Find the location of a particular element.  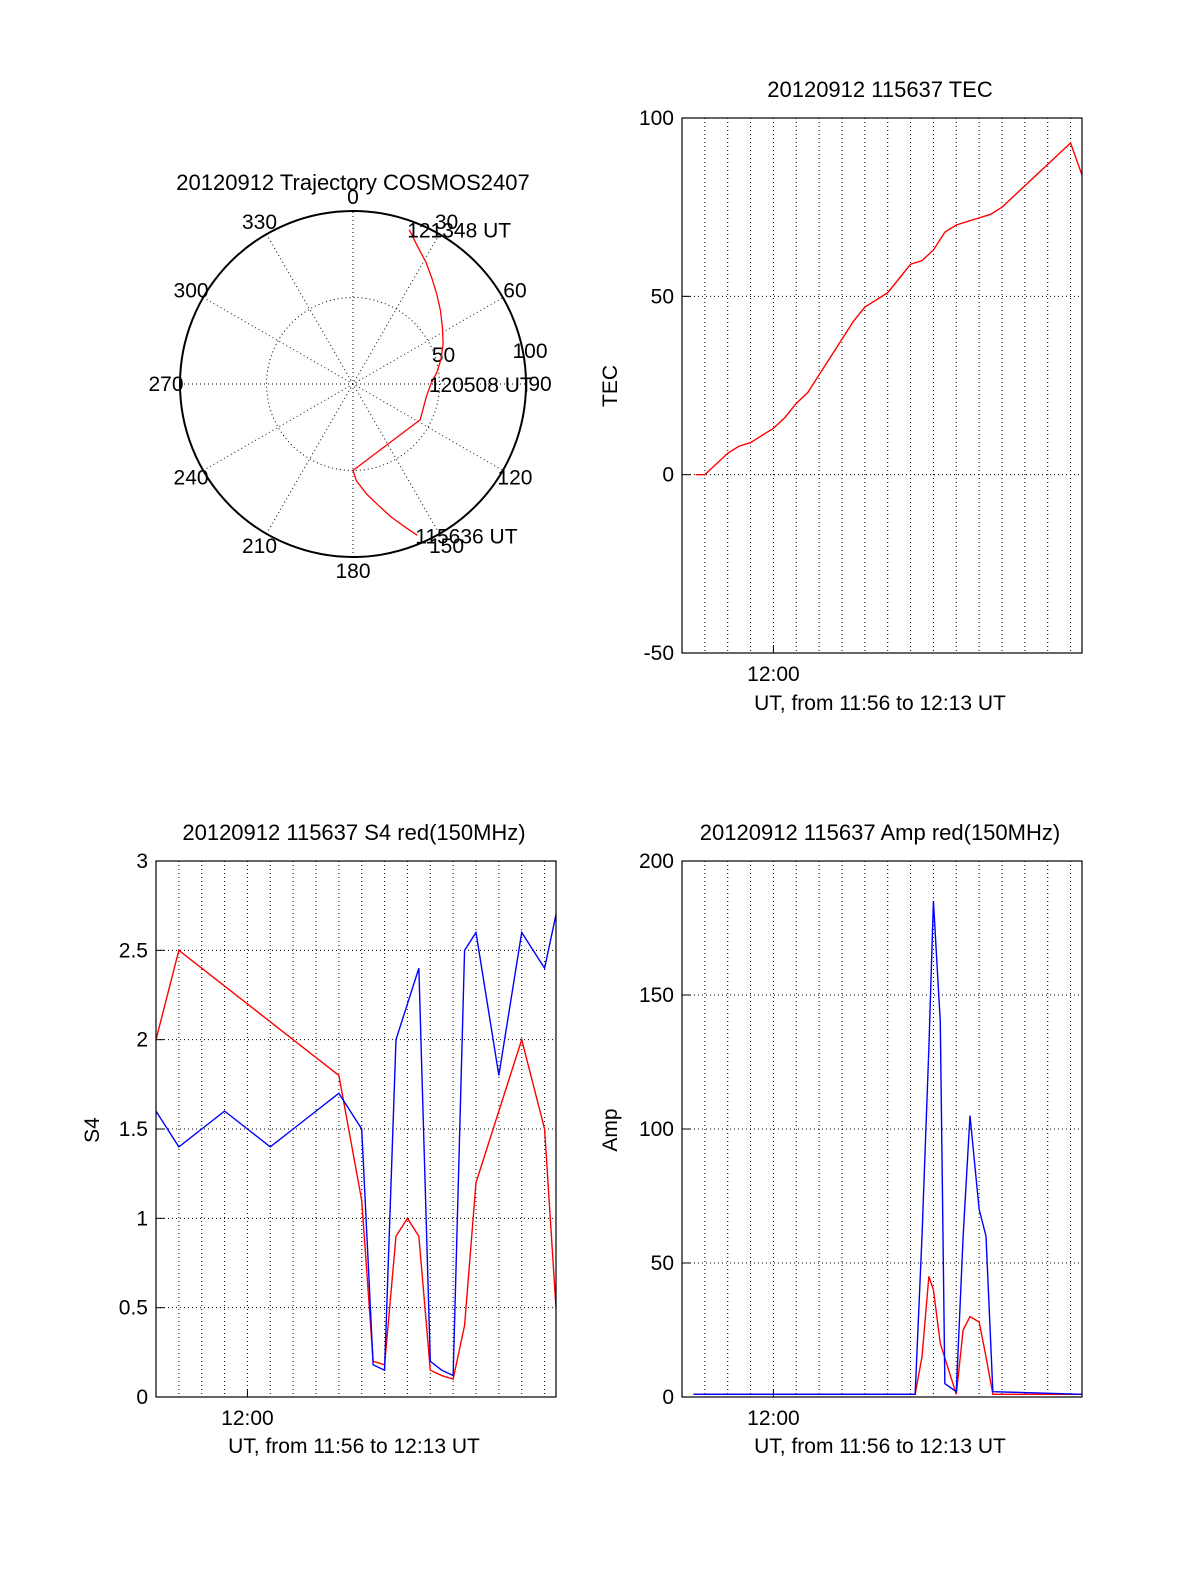

y-tick-label: 0.5 is located at coordinates (133, 1308).